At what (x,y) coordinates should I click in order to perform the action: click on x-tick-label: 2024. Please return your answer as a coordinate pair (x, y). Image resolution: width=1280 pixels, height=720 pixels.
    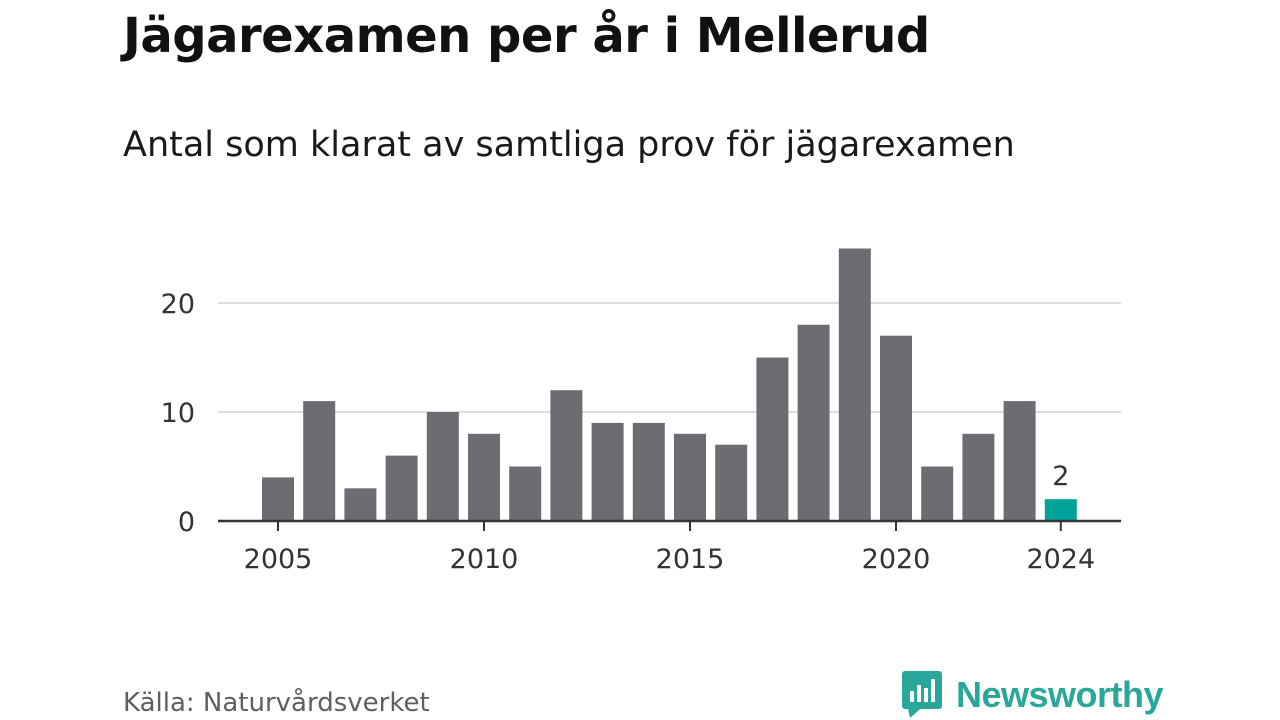
    Looking at the image, I should click on (1060, 559).